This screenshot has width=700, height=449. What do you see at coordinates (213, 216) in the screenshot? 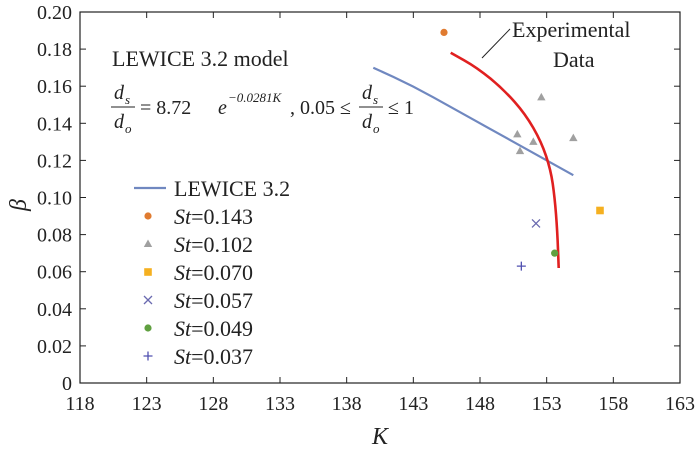
I see `legend-label: St=0.143` at bounding box center [213, 216].